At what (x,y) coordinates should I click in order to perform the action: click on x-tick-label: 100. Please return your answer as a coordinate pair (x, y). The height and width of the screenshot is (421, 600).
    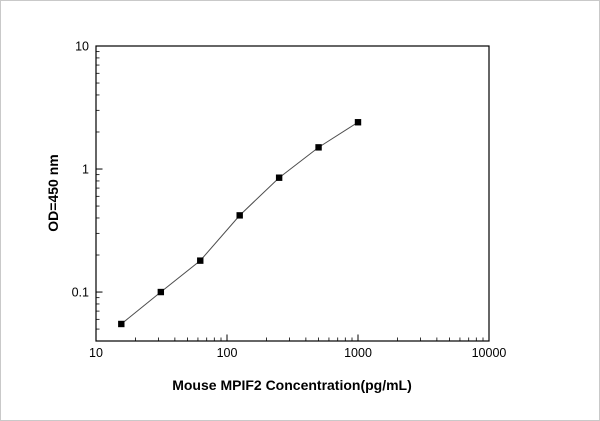
    Looking at the image, I should click on (227, 353).